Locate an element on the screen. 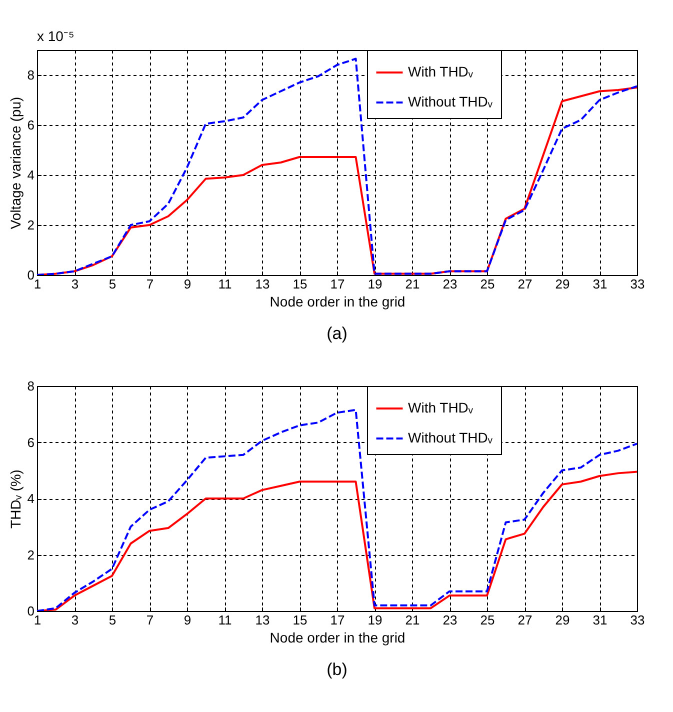  y-axis-title: Voltage variance (pu) is located at coordinates (15, 163).